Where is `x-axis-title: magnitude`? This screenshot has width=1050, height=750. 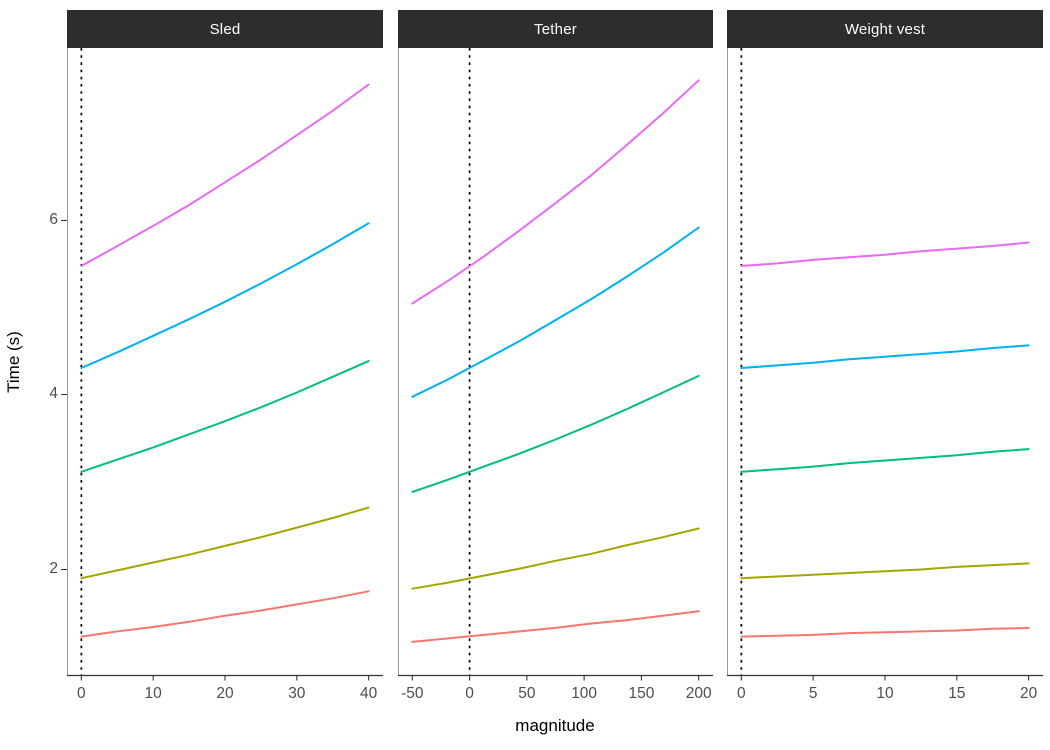 x-axis-title: magnitude is located at coordinates (555, 725).